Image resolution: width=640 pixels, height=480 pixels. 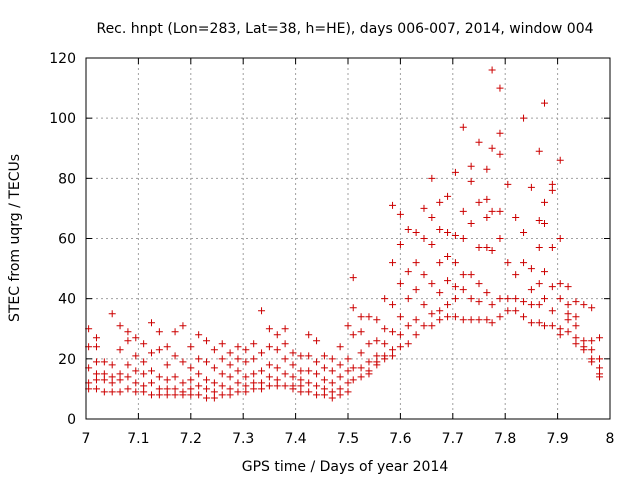 What do you see at coordinates (348, 439) in the screenshot?
I see `x-tick-label: 7.5` at bounding box center [348, 439].